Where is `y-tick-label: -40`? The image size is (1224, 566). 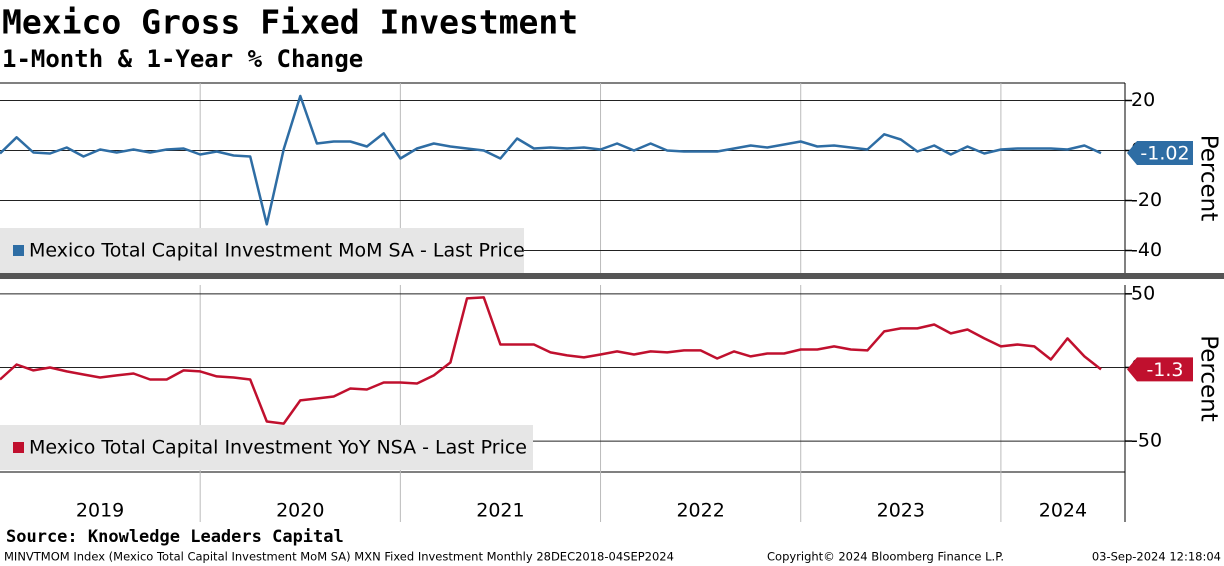 y-tick-label: -40 is located at coordinates (1146, 250).